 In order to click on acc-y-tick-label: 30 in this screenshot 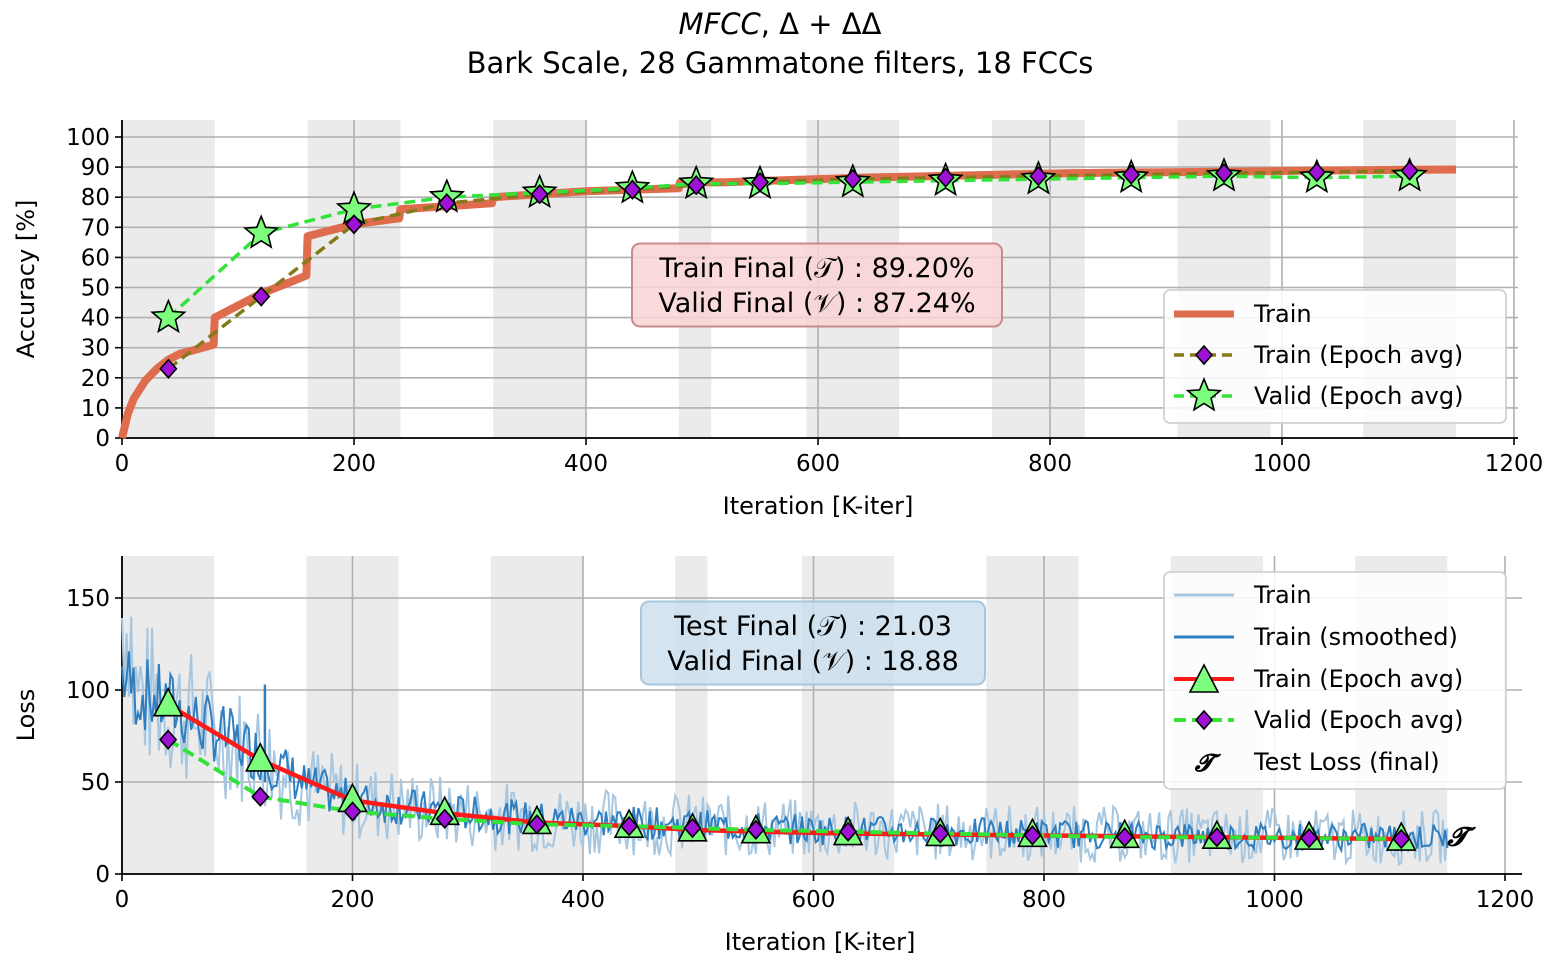, I will do `click(95, 349)`.